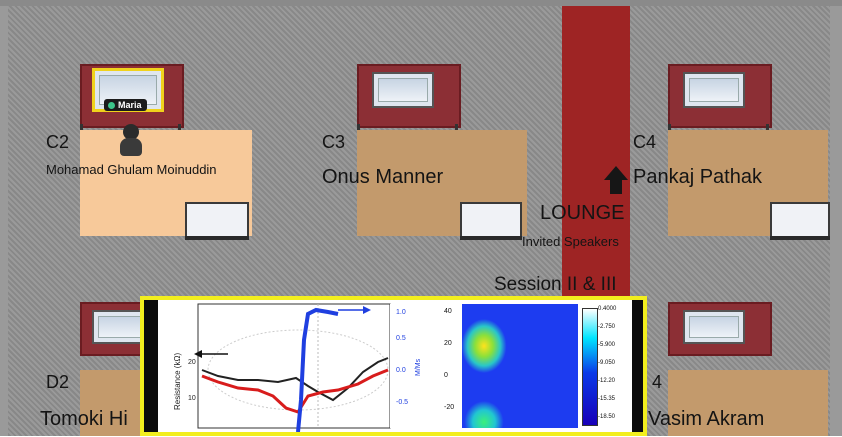 This screenshot has width=842, height=437. I want to click on poster-heatmap-axis: 40 20 0 -20, so click(509, 366).